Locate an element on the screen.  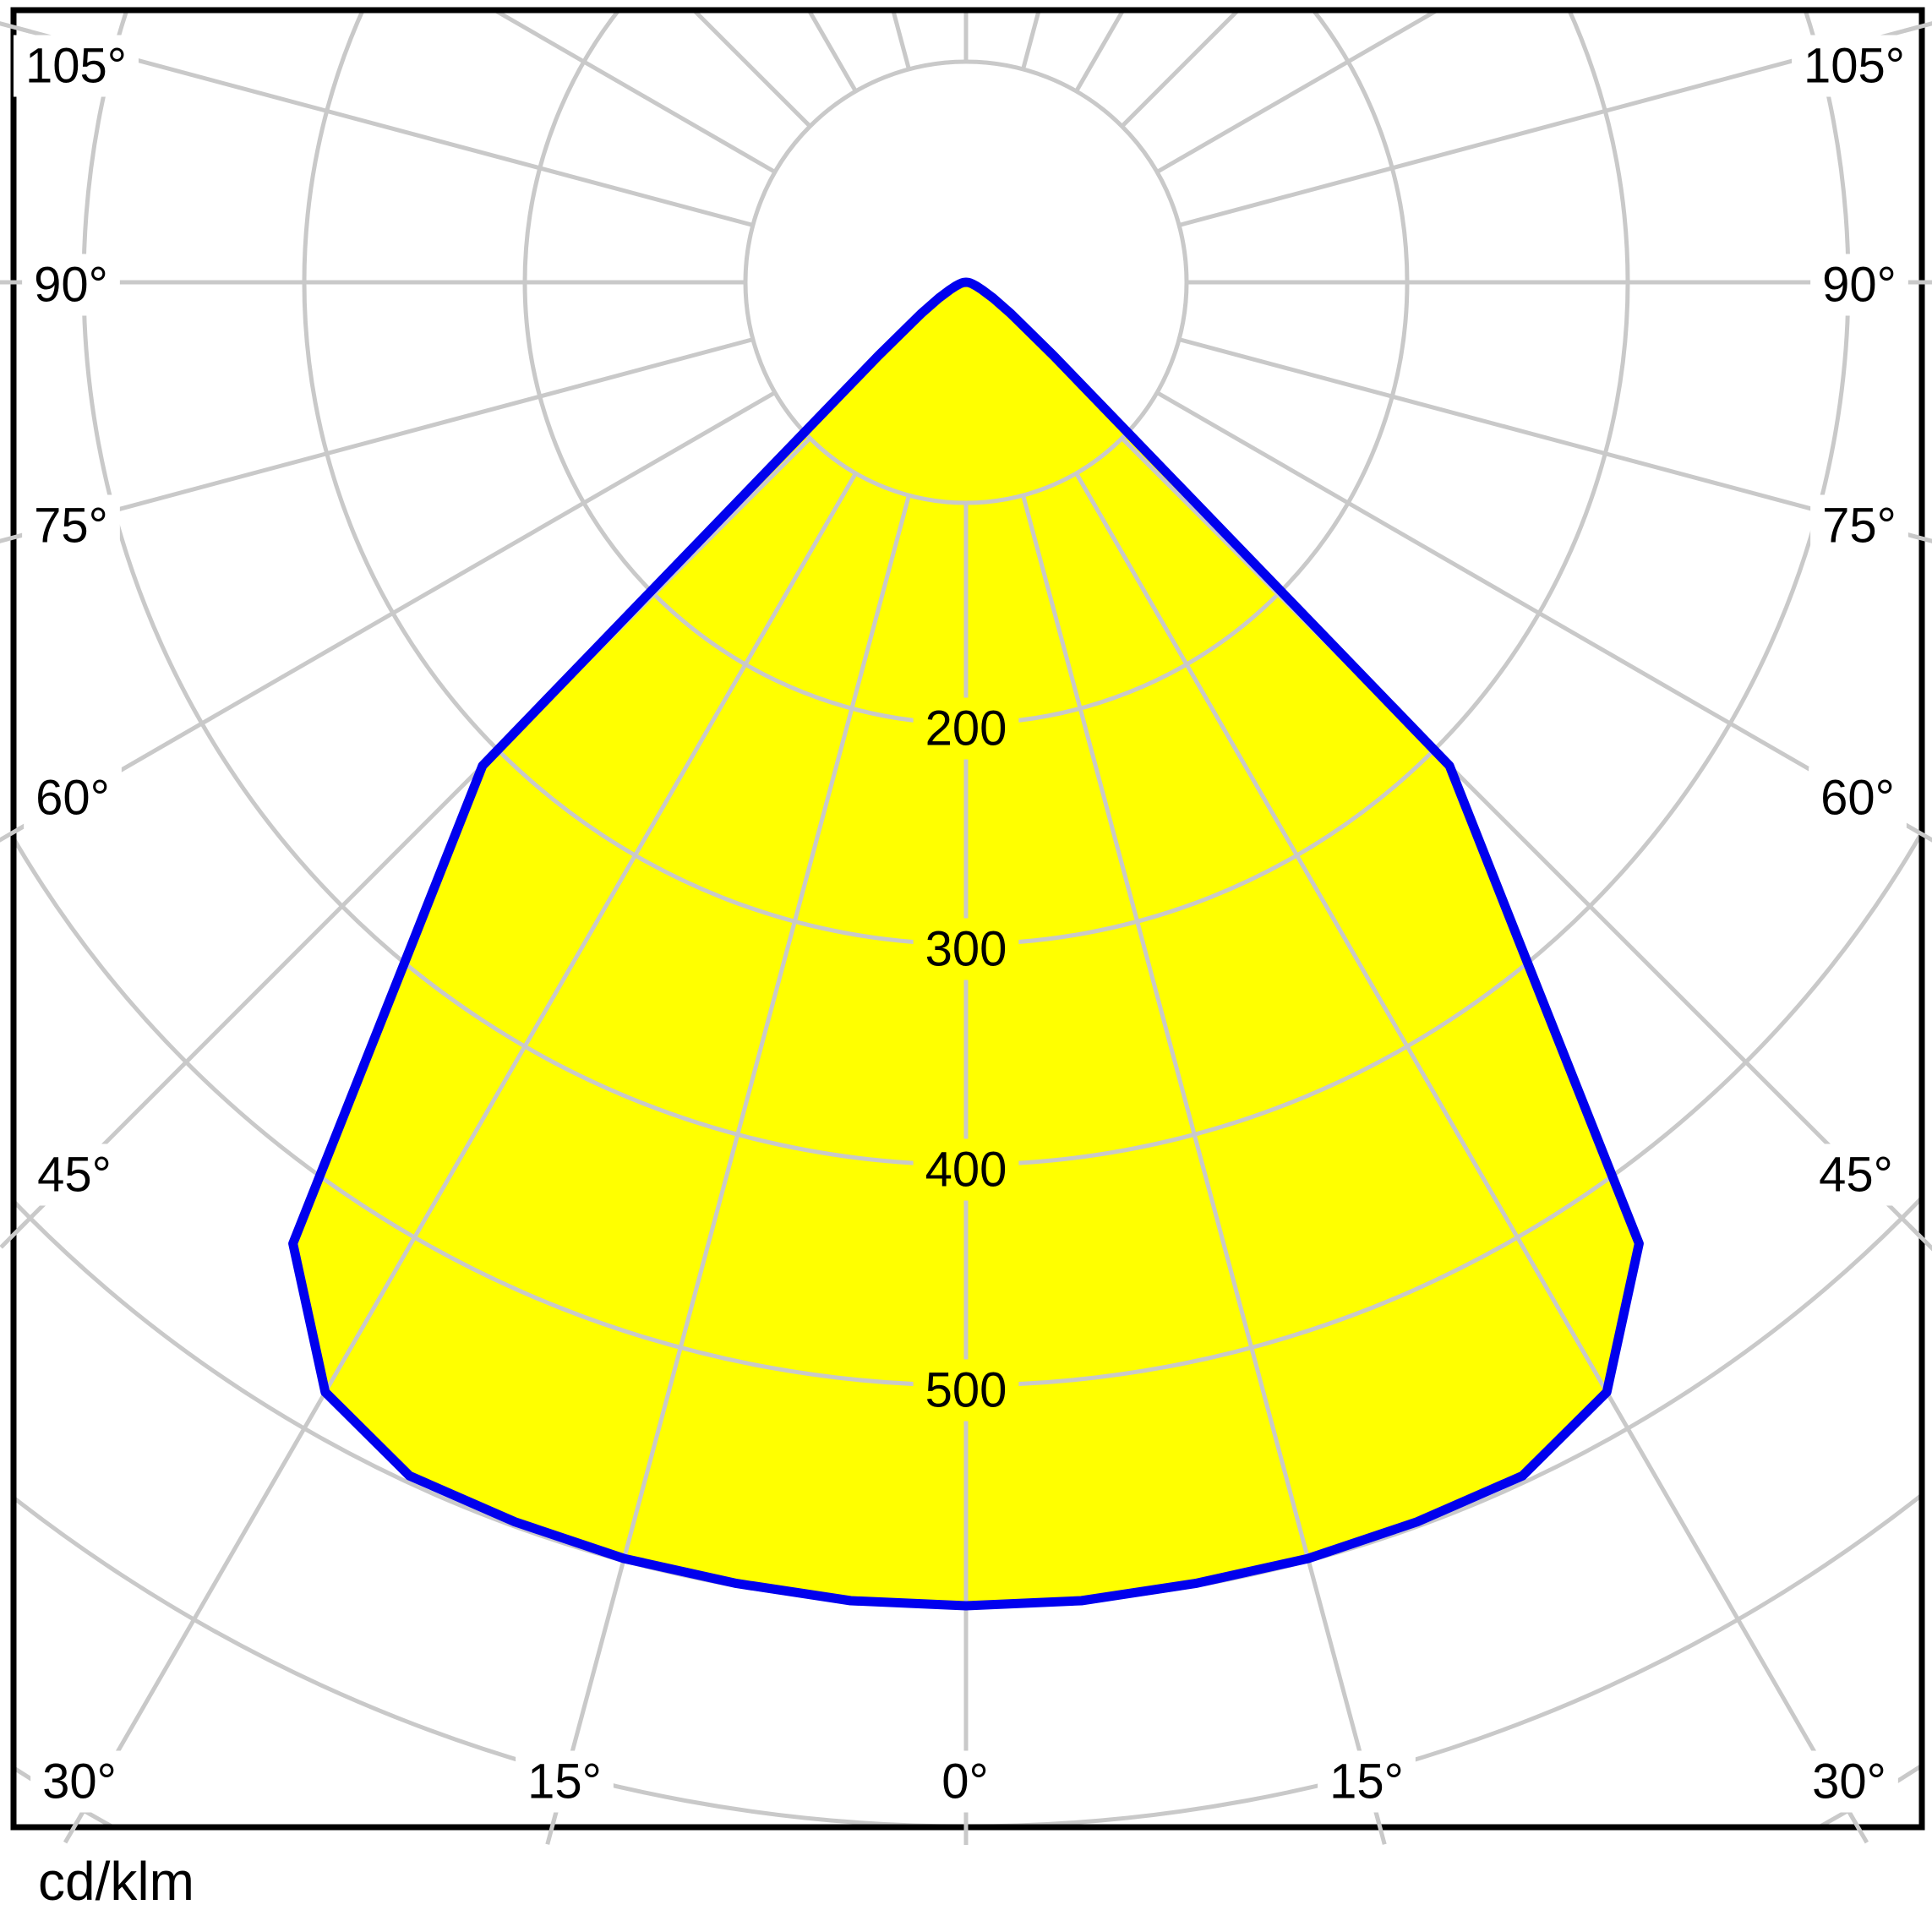
border-tick--45 is located at coordinates (14, 1234).